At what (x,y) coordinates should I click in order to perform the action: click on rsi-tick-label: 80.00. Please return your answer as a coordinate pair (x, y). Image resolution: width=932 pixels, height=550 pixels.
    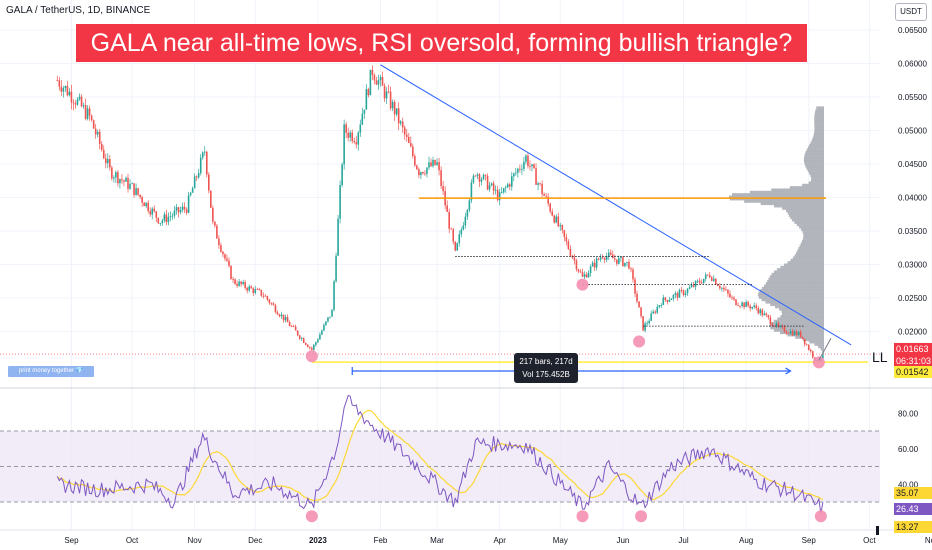
    Looking at the image, I should click on (908, 413).